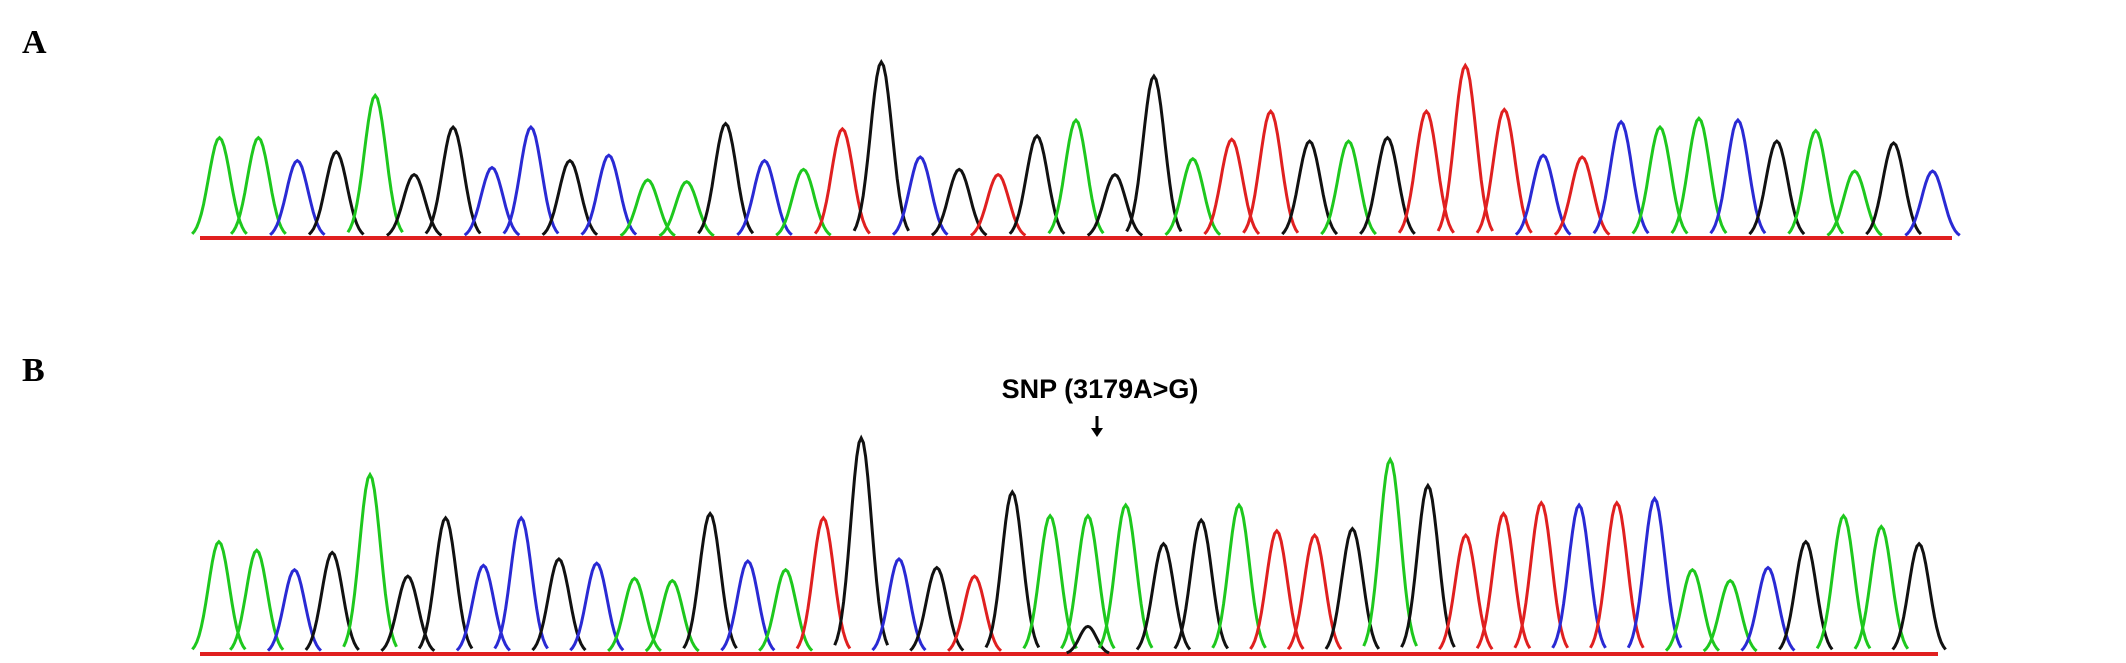  I want to click on peak-g-minor, so click(1088, 639).